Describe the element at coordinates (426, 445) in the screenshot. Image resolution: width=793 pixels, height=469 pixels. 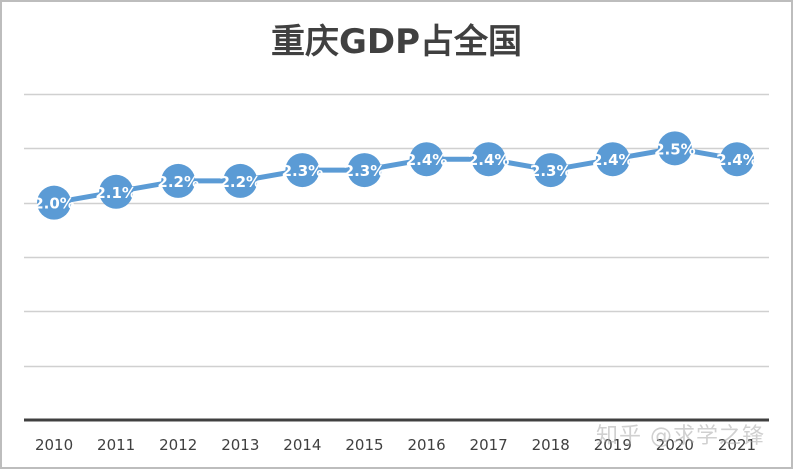
I see `x-tick-label: 2016` at that location.